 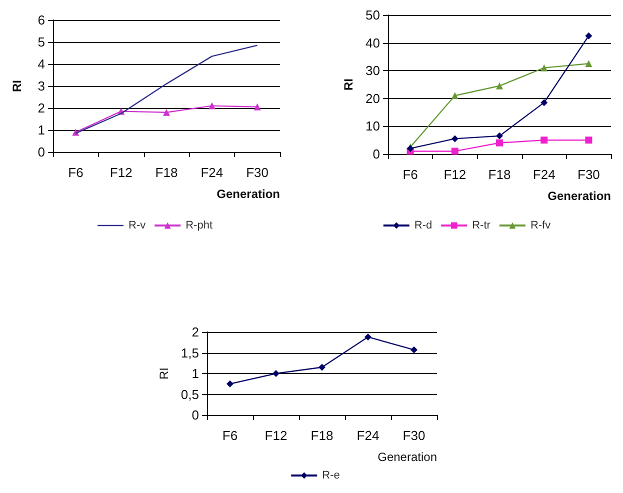 I want to click on y-tick-label: 20, so click(x=373, y=98).